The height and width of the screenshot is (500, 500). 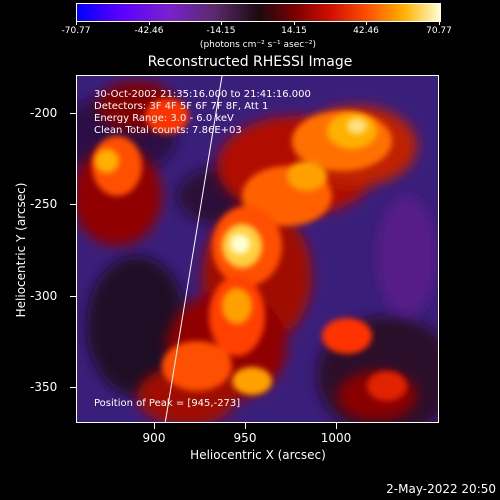 I want to click on x-tick-label: 900, so click(x=154, y=438).